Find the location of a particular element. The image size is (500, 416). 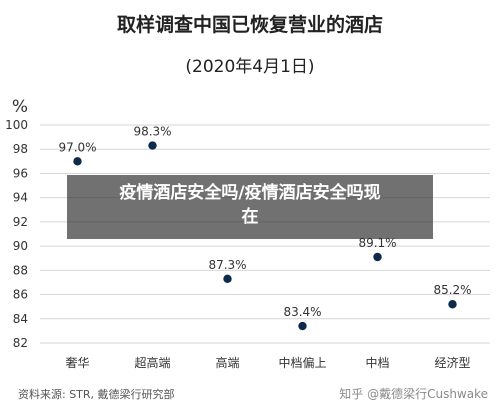

data-label: 87.3% is located at coordinates (227, 265).